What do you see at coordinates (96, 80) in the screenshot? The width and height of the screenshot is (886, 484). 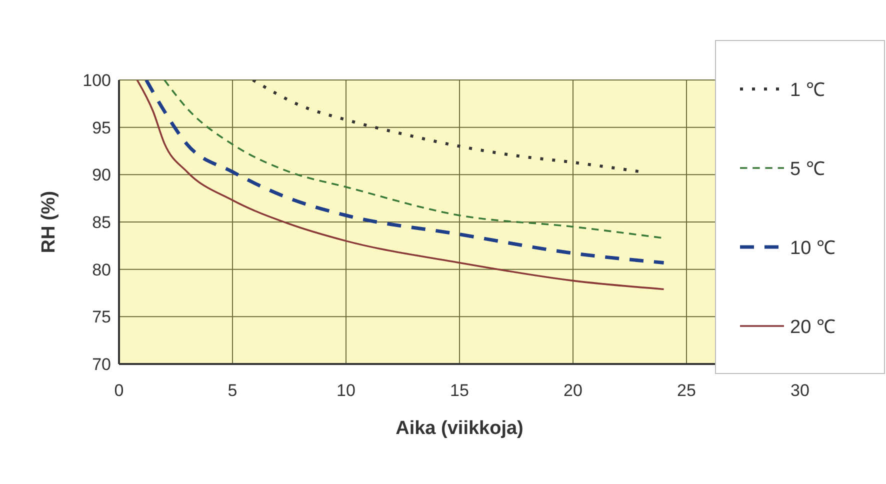 I see `y-tick-label: 100` at bounding box center [96, 80].